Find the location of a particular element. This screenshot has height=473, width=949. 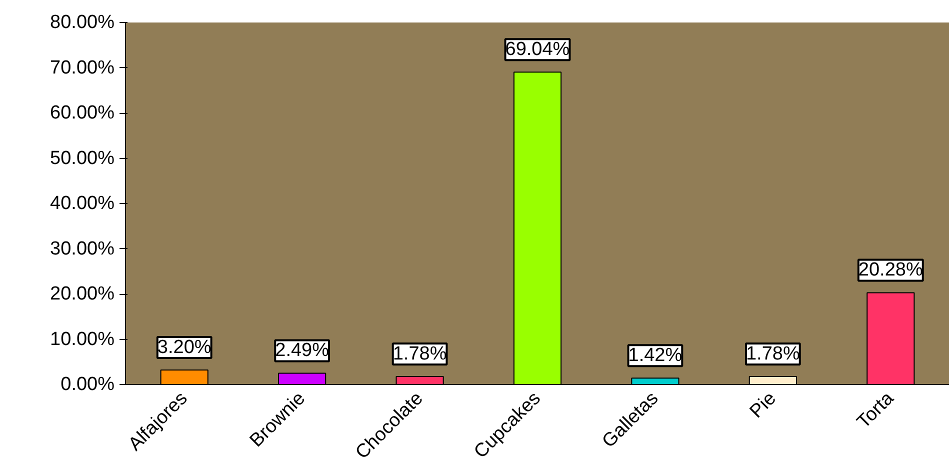

y-tick-label: 40.00% is located at coordinates (82, 203).